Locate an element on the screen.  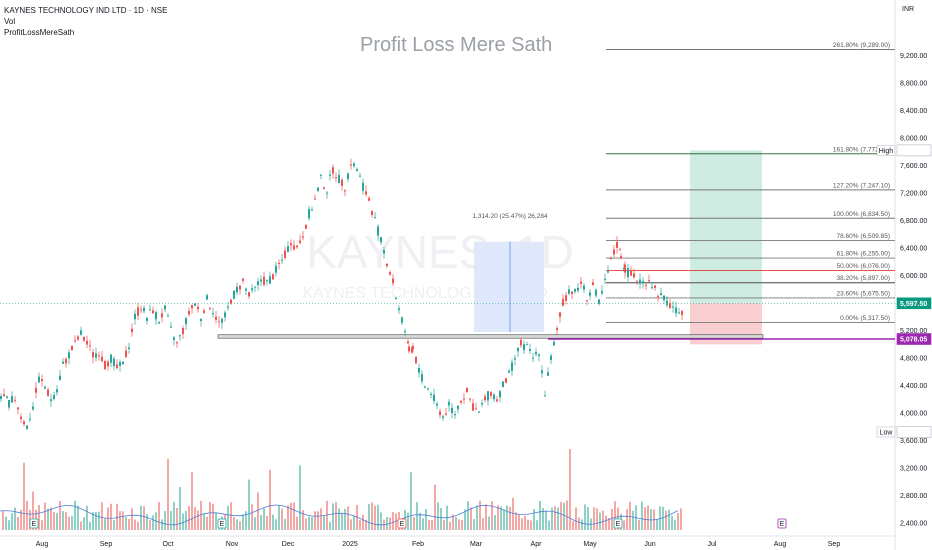
position-target-zone is located at coordinates (726, 227).